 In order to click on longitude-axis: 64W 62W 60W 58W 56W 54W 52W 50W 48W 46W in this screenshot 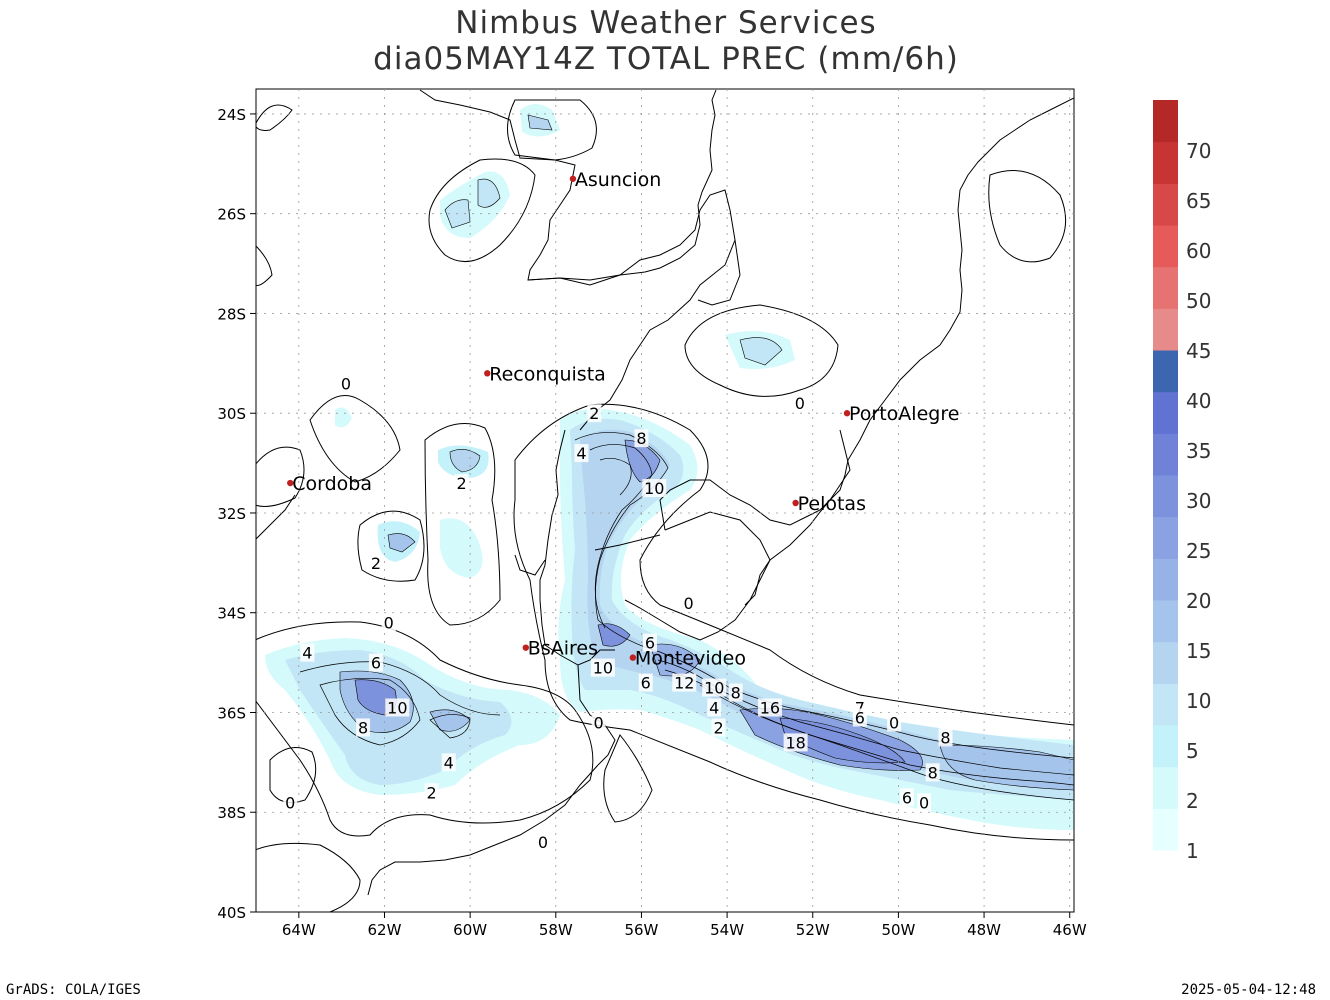, I will do `click(684, 925)`.